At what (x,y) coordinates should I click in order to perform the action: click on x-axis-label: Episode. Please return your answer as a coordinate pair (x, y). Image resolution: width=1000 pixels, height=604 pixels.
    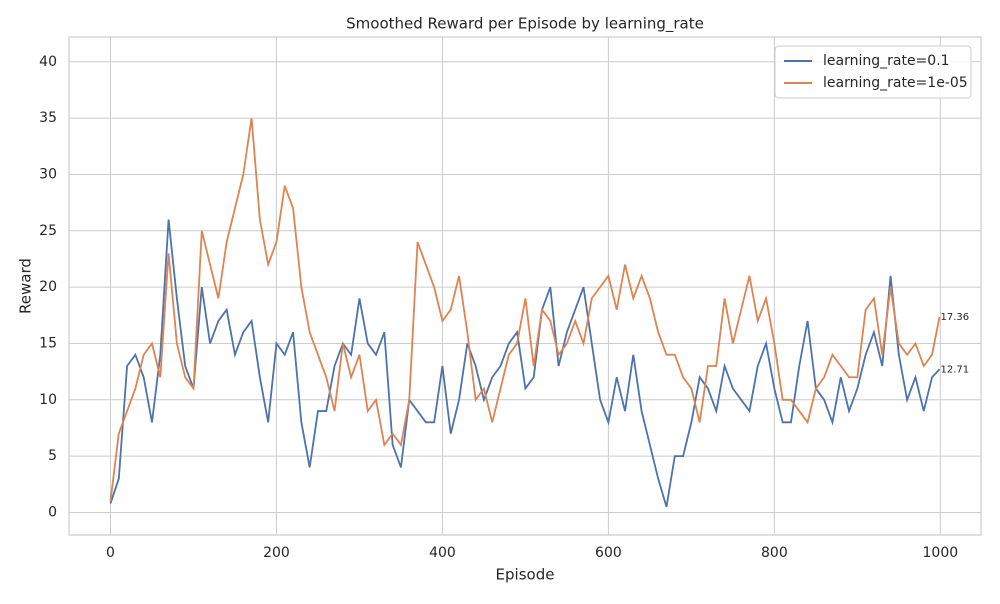
    Looking at the image, I should click on (525, 575).